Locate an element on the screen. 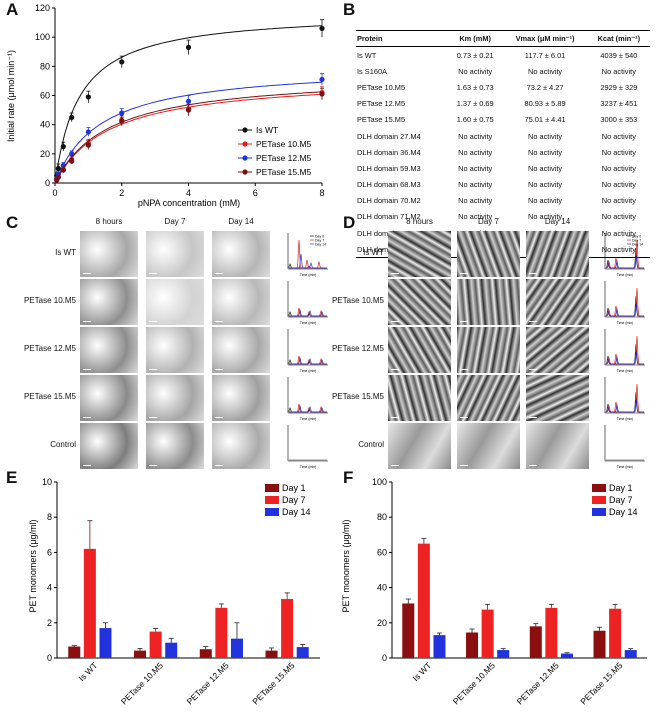 This screenshot has width=655, height=712. panel-e-category-label: PETase 12.M5 is located at coordinates (208, 683).